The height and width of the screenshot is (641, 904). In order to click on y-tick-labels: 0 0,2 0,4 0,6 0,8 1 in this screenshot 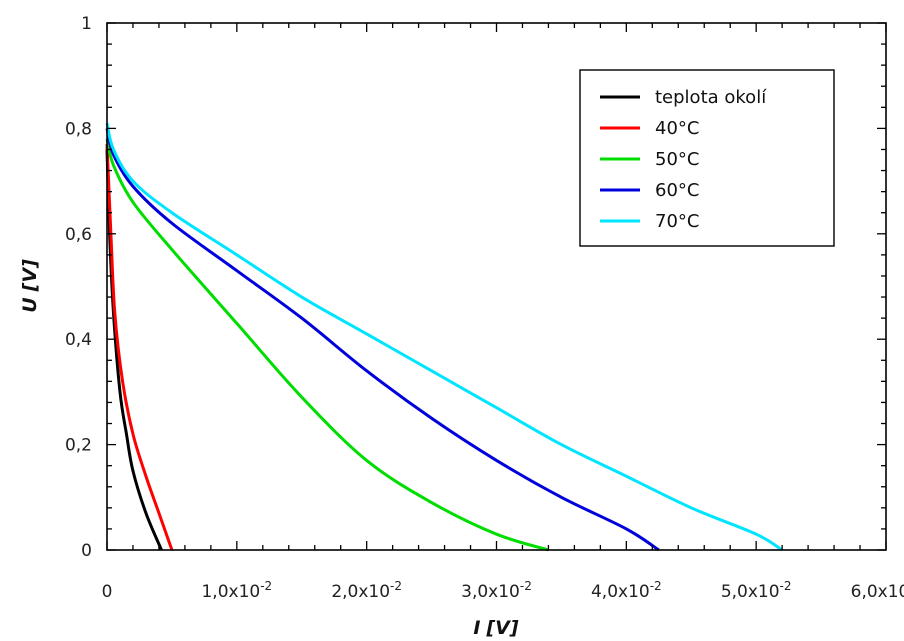, I will do `click(78, 287)`.